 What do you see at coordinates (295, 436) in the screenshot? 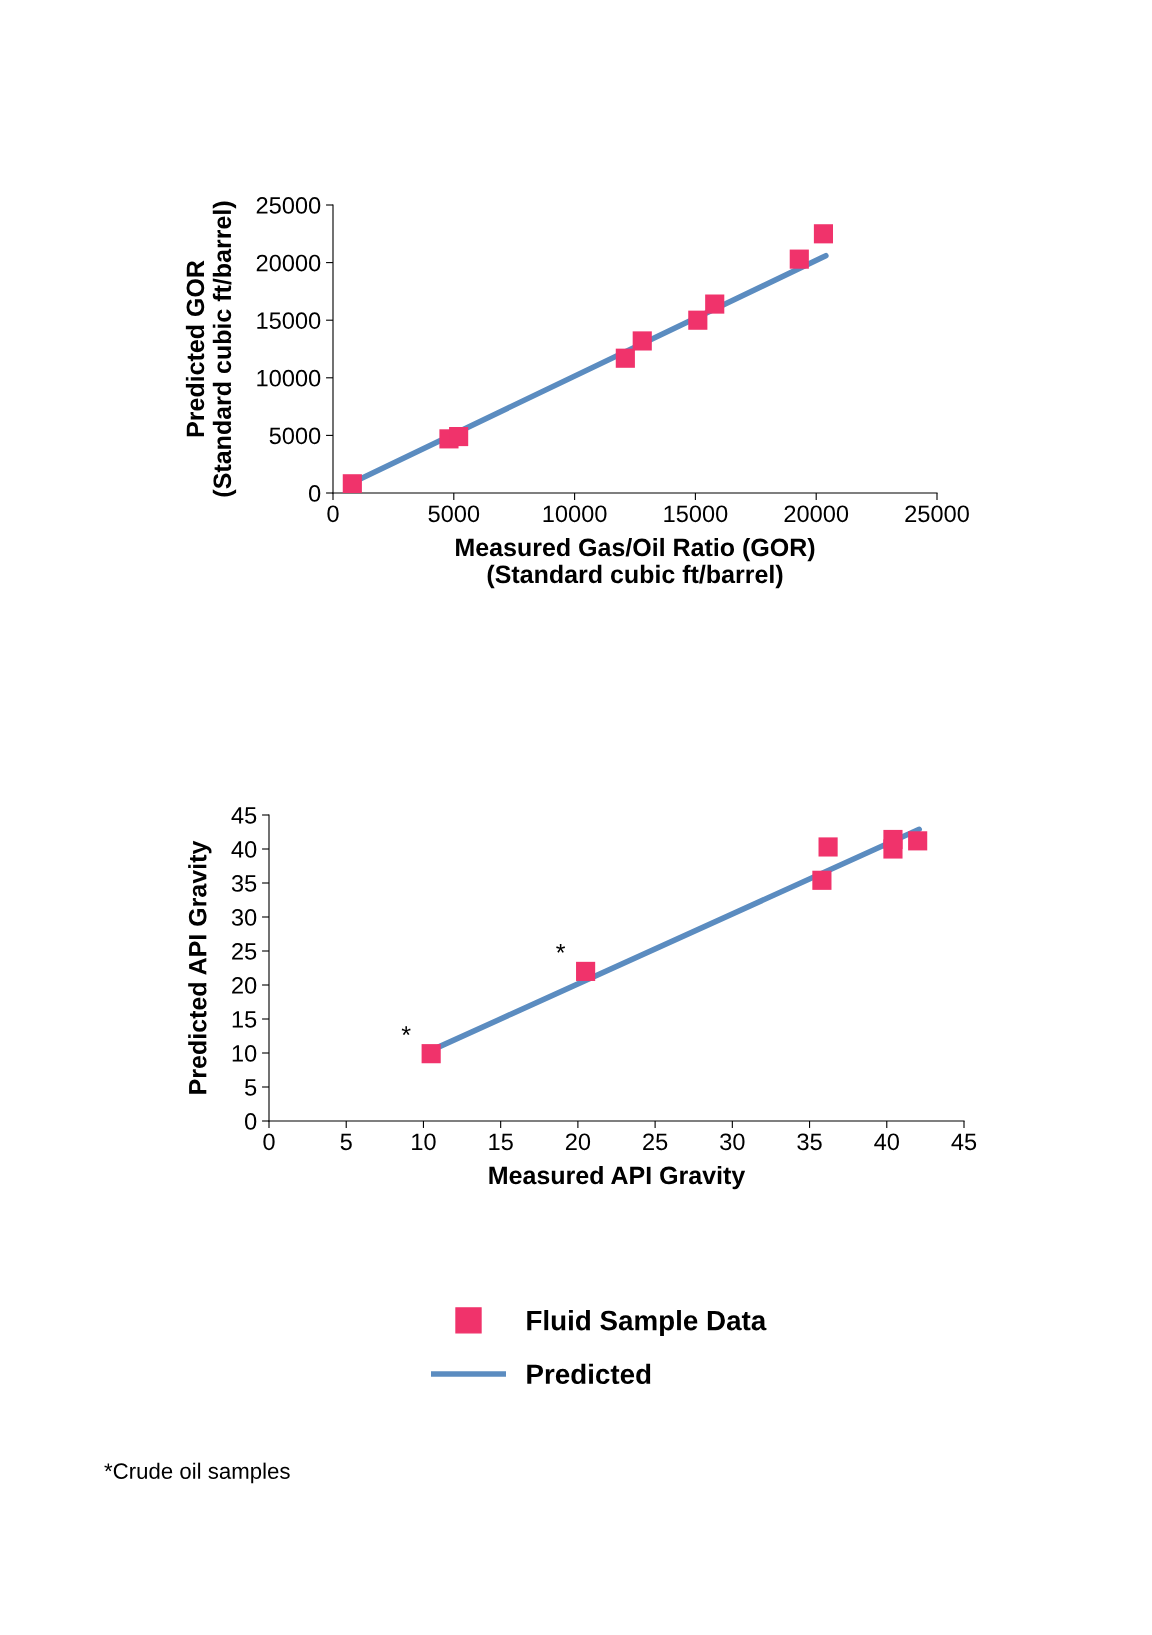
I see `y-tick-label: 5000` at bounding box center [295, 436].